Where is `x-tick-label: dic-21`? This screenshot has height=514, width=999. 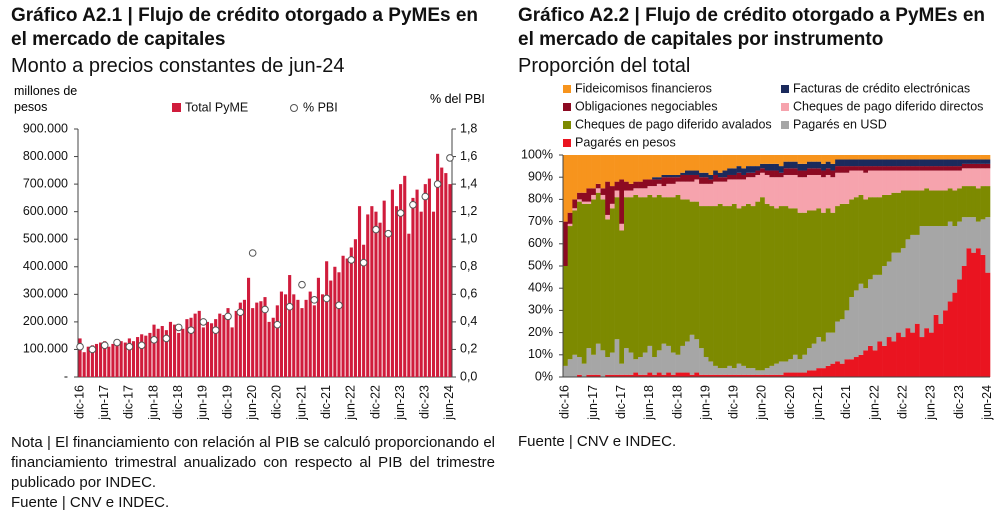 x-tick-label: dic-21 is located at coordinates (326, 402).